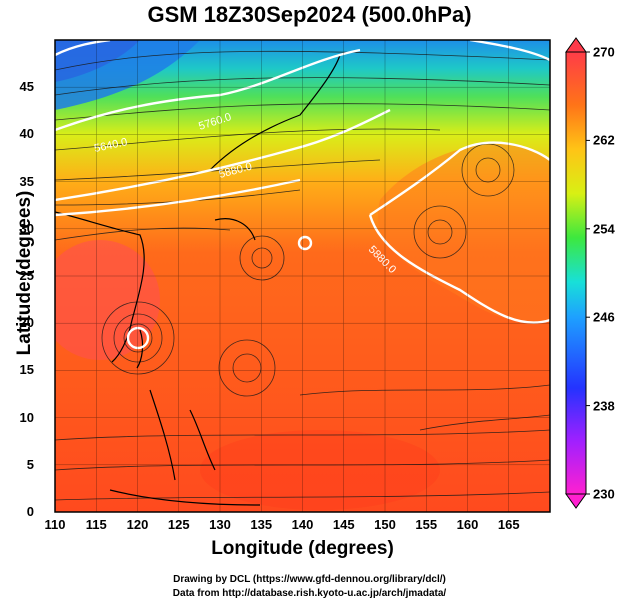 This screenshot has width=619, height=605. Describe the element at coordinates (137, 524) in the screenshot. I see `x-tick-label: 120` at that location.